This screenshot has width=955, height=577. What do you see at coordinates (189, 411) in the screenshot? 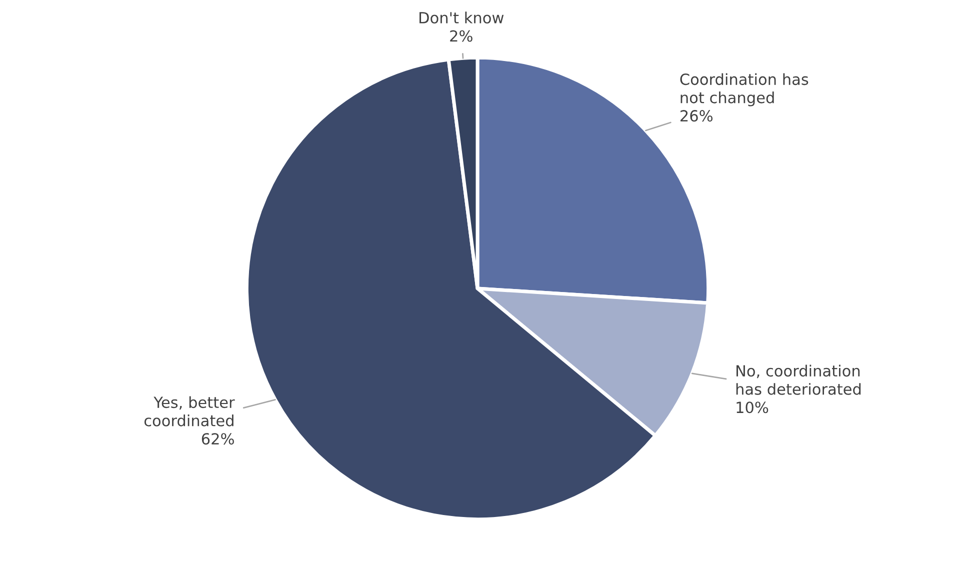
I see `slice-label: Yes, better coordinated` at bounding box center [189, 411].